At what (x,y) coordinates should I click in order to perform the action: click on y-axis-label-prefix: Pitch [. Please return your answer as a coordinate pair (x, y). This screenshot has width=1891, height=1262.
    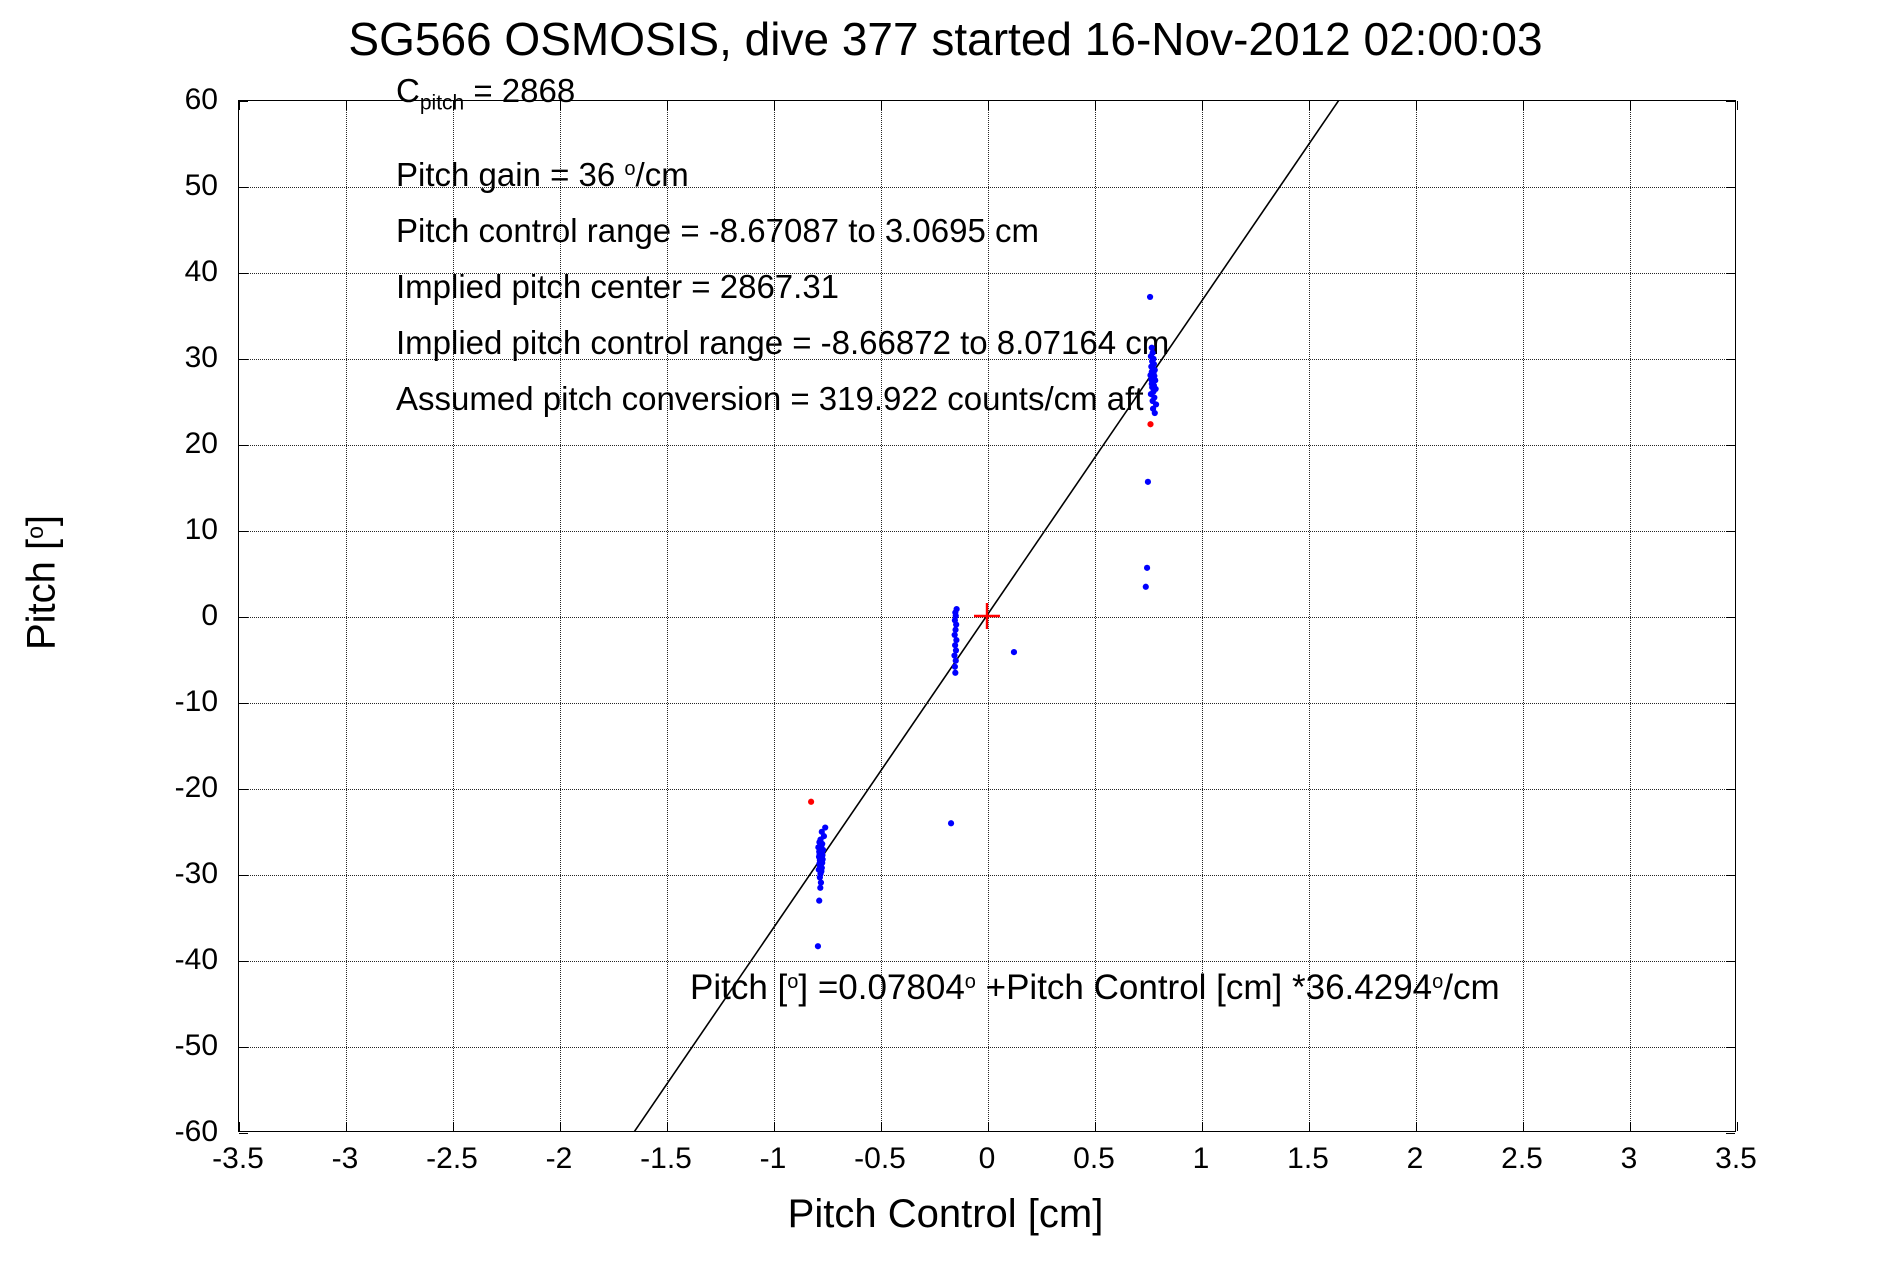
    Looking at the image, I should click on (41, 594).